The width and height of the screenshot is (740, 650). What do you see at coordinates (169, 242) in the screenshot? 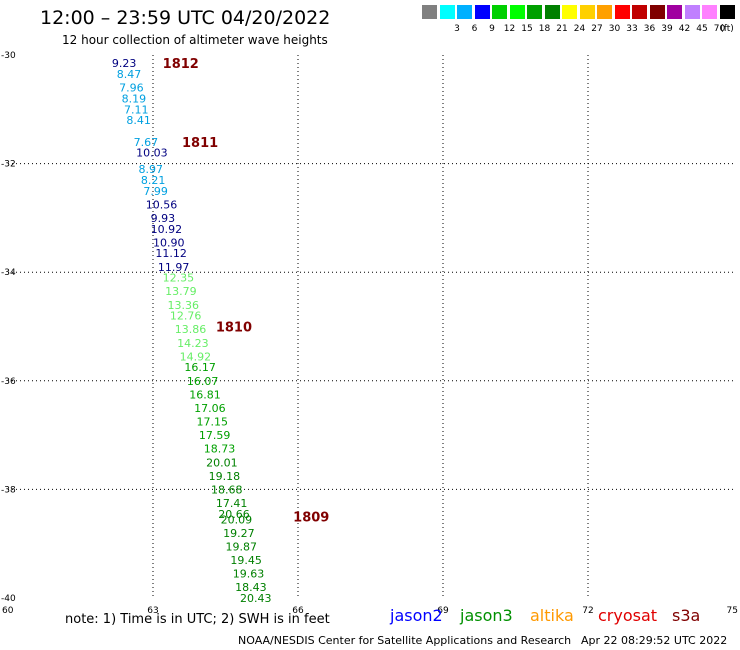
I see `swh-observation: 10.90` at bounding box center [169, 242].